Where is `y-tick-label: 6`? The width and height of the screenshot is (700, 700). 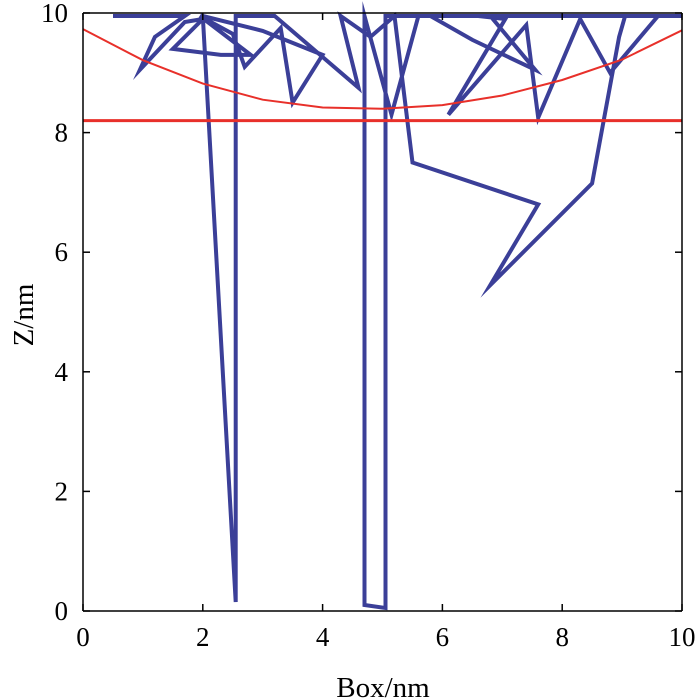
y-tick-label: 6 is located at coordinates (62, 252).